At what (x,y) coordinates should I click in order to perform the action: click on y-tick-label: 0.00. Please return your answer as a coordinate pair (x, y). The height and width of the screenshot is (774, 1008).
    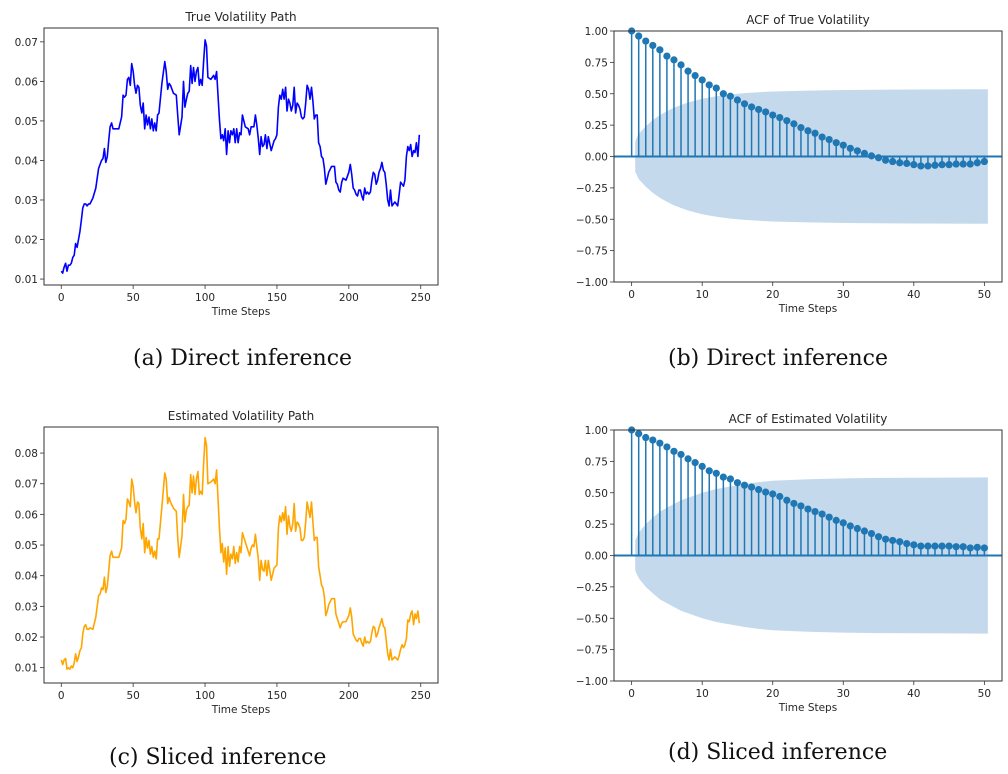
    Looking at the image, I should click on (596, 557).